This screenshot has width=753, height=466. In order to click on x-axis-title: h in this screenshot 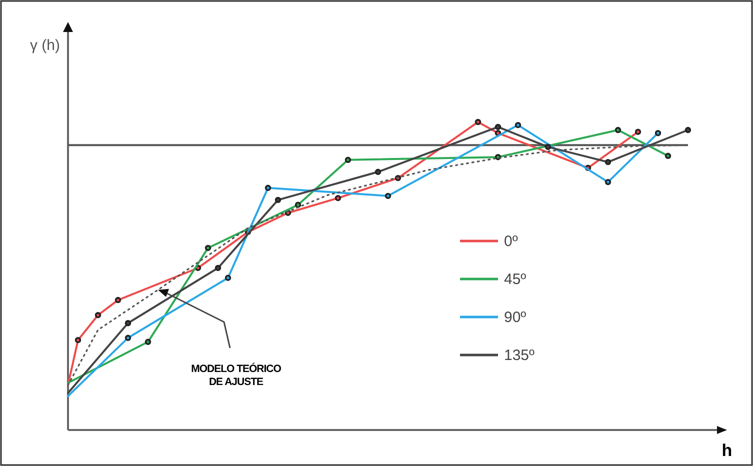, I will do `click(727, 450)`.